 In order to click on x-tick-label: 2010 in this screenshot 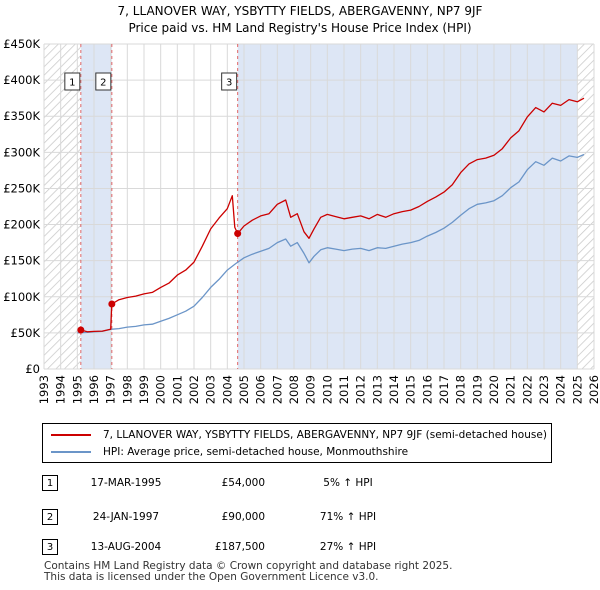, I will do `click(327, 389)`.